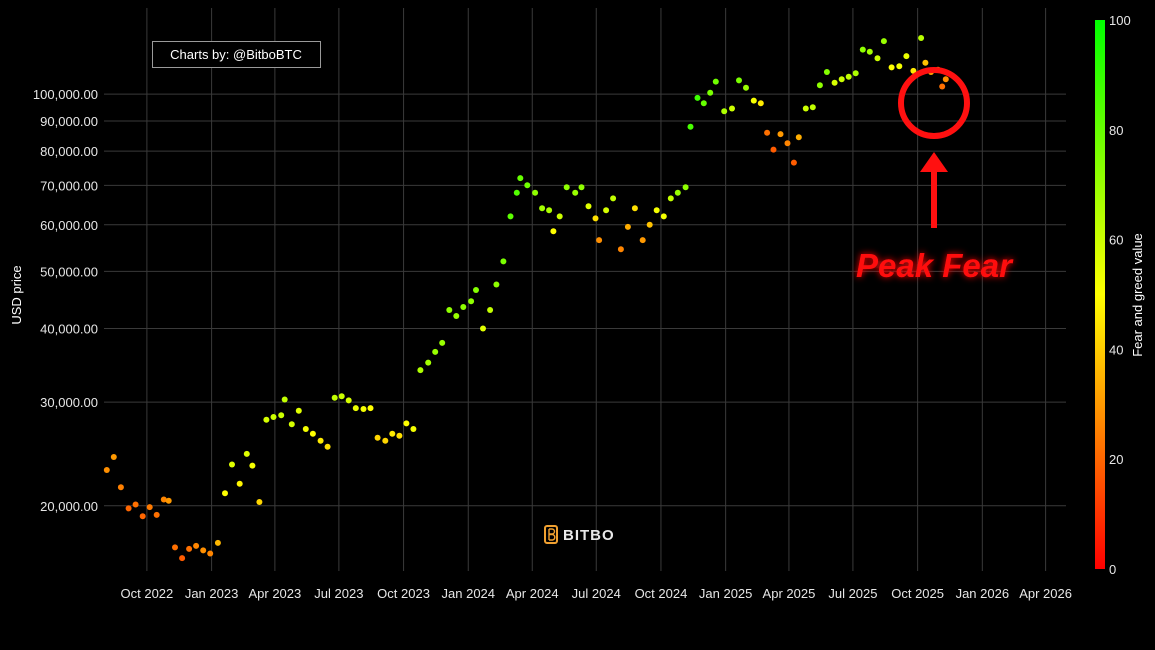 The image size is (1155, 650). I want to click on x-tick-label: Apr 2024, so click(532, 593).